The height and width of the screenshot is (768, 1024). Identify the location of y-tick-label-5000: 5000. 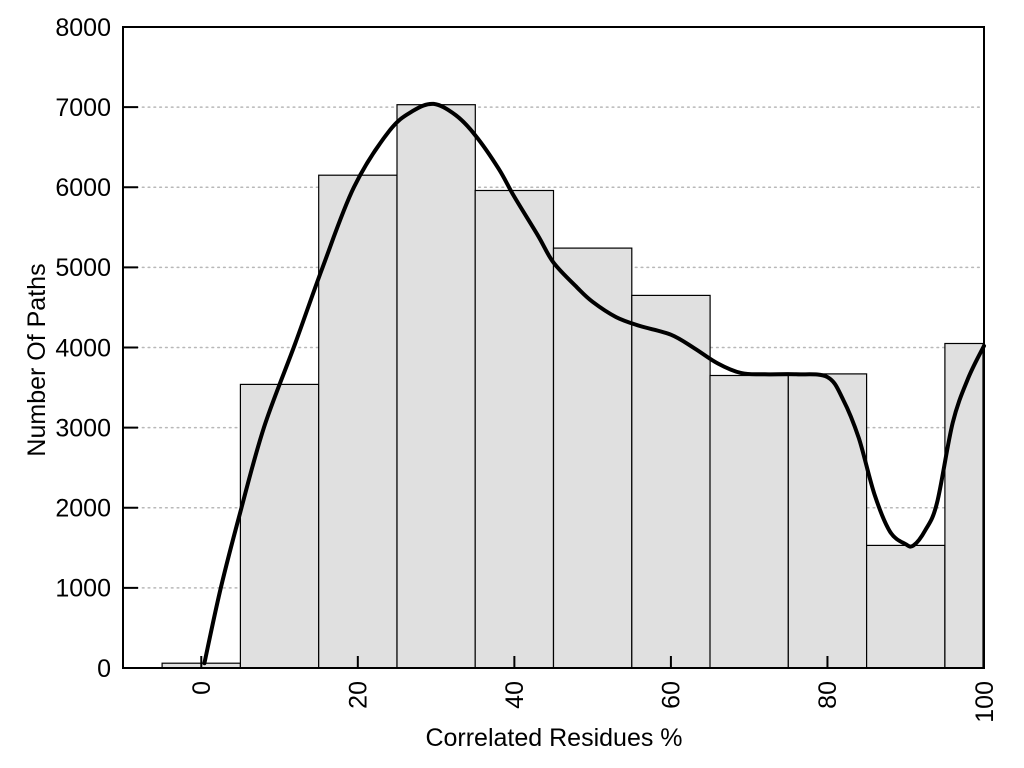
(83, 268).